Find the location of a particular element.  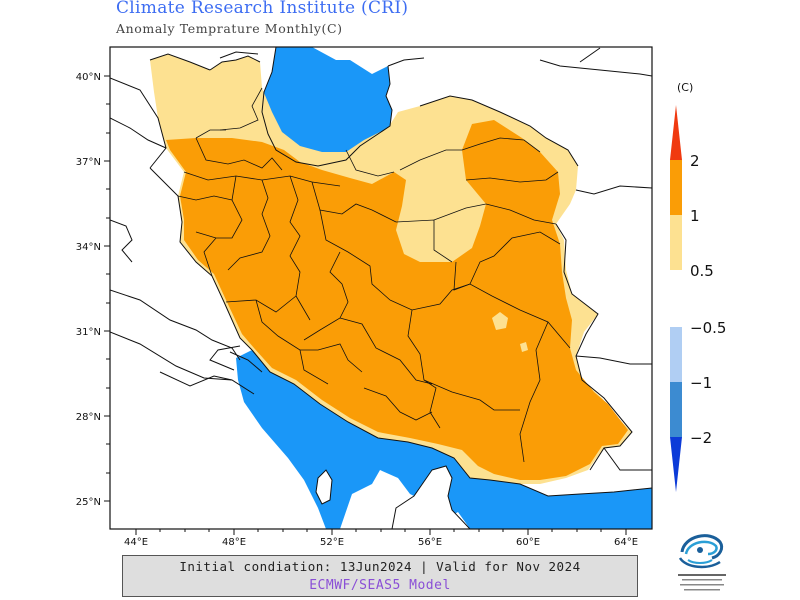

lon-label-56: 56°E is located at coordinates (430, 542).